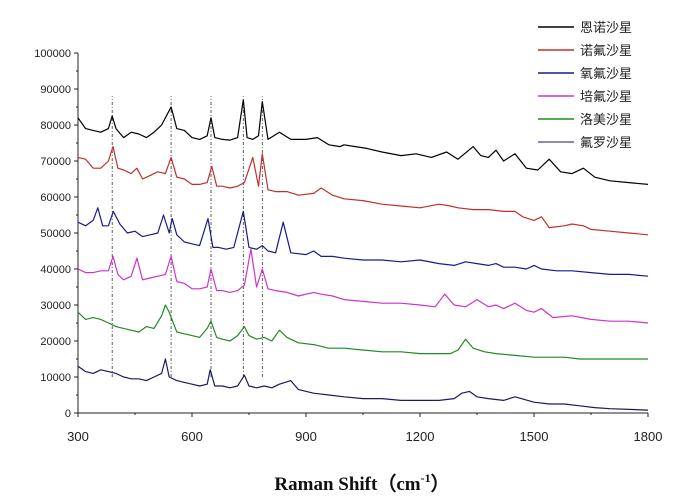  I want to click on legend-label: 氟罗沙星, so click(606, 143).